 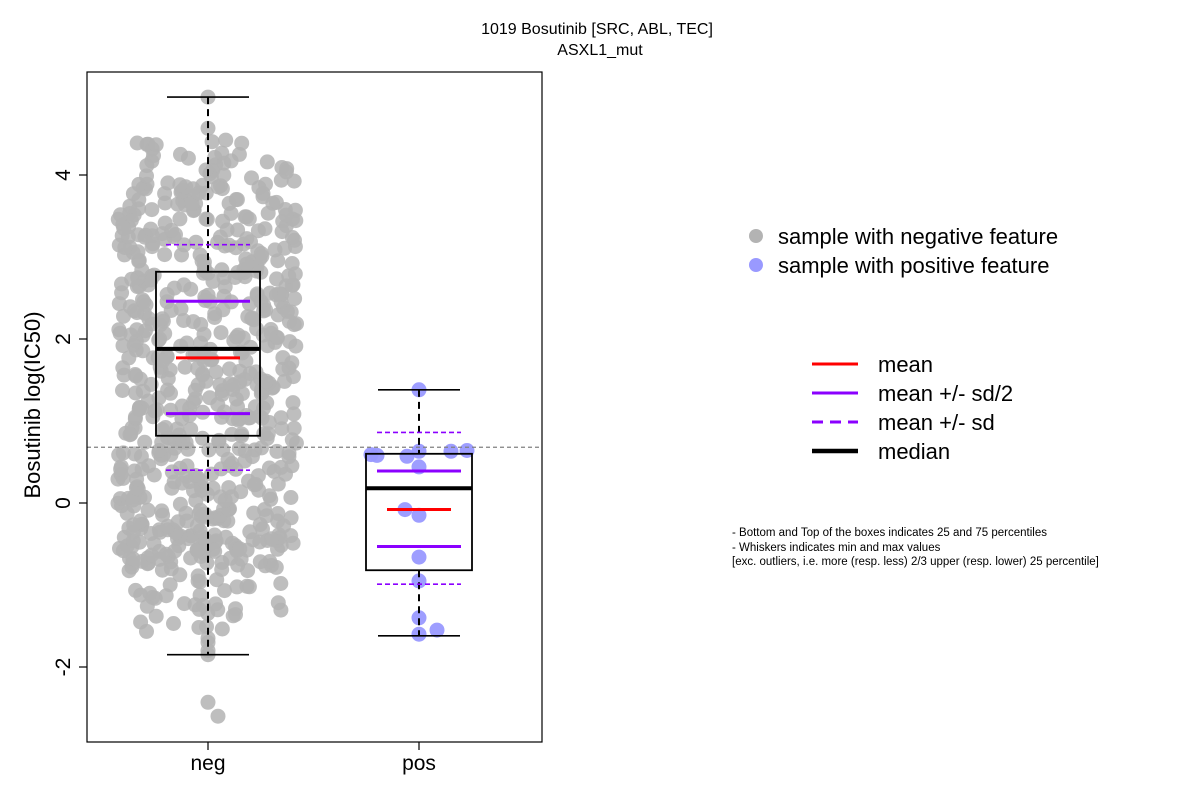 What do you see at coordinates (936, 422) in the screenshot?
I see `legend-line-label: mean +/- sd` at bounding box center [936, 422].